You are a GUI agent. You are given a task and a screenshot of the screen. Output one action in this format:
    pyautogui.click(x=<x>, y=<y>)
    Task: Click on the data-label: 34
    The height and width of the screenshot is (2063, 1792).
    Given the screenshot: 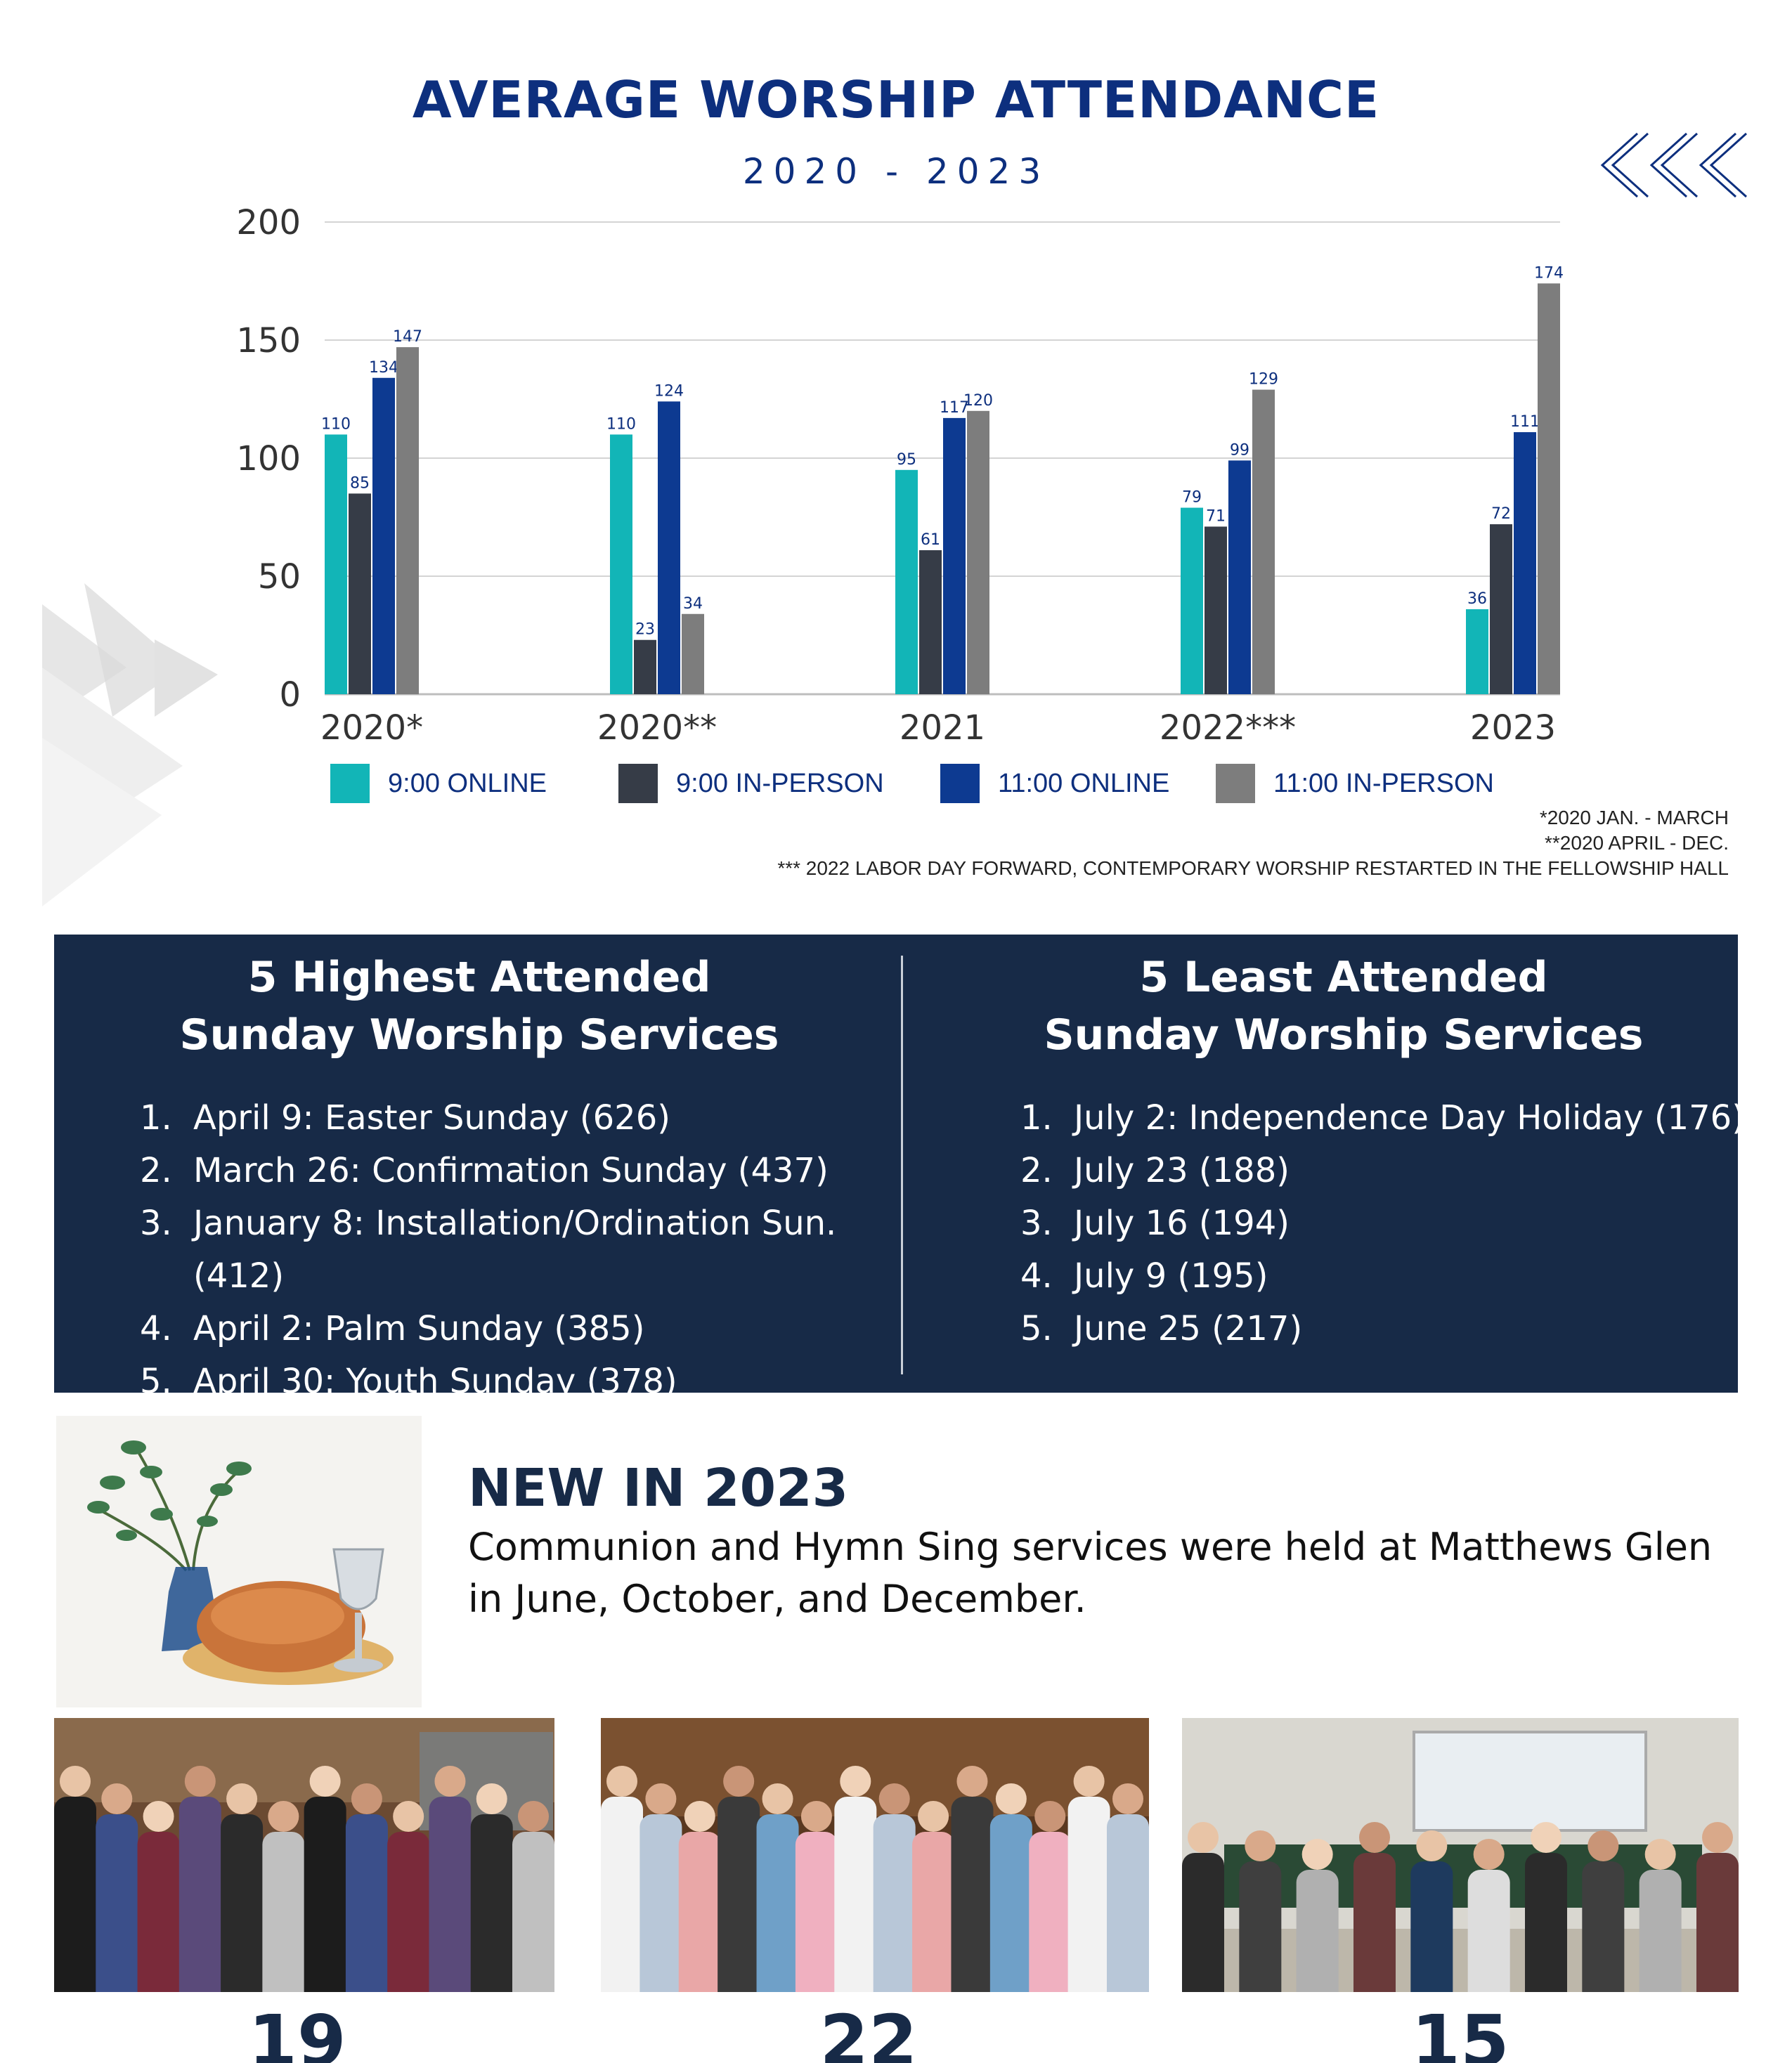 What is the action you would take?
    pyautogui.click(x=693, y=604)
    